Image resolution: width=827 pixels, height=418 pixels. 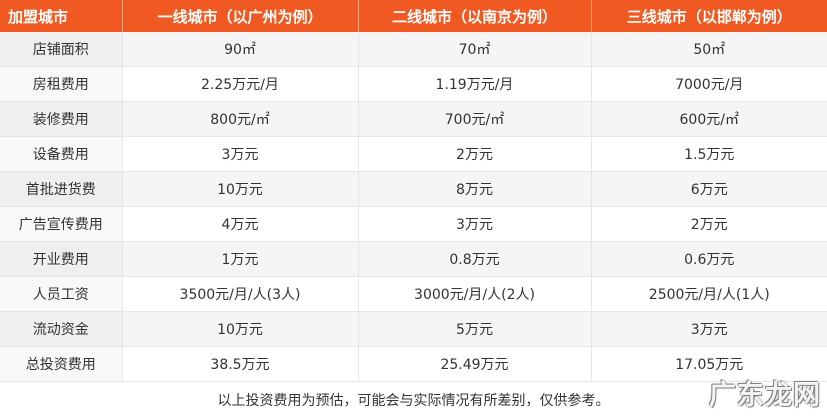 What do you see at coordinates (709, 154) in the screenshot?
I see `table-cell: 1.5万元` at bounding box center [709, 154].